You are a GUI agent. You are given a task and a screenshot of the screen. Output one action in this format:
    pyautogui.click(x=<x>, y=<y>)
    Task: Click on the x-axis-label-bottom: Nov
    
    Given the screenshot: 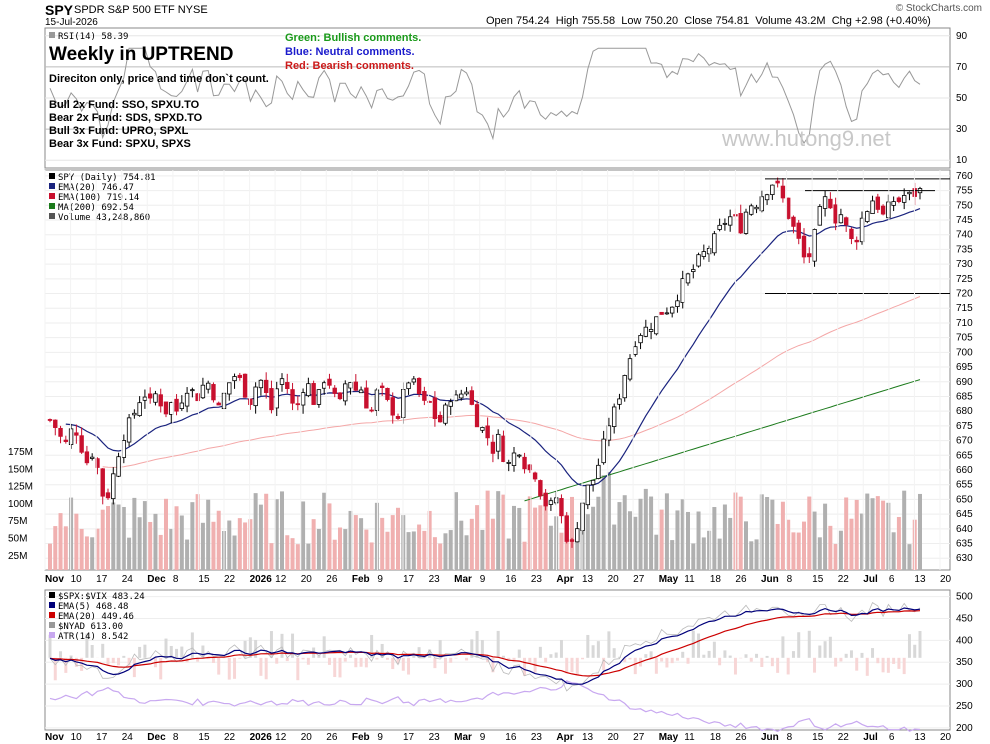 What is the action you would take?
    pyautogui.click(x=54, y=737)
    